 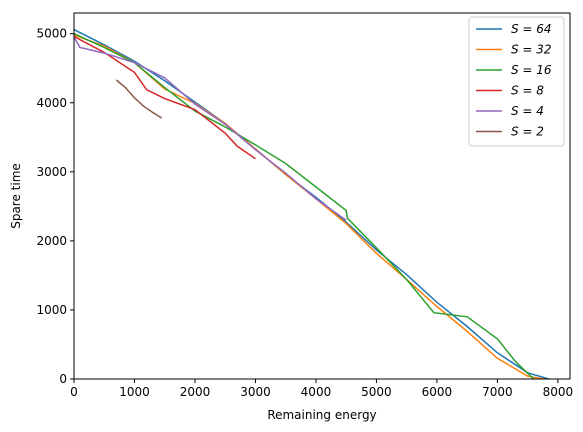 What do you see at coordinates (316, 392) in the screenshot?
I see `x-tick-label: 4000` at bounding box center [316, 392].